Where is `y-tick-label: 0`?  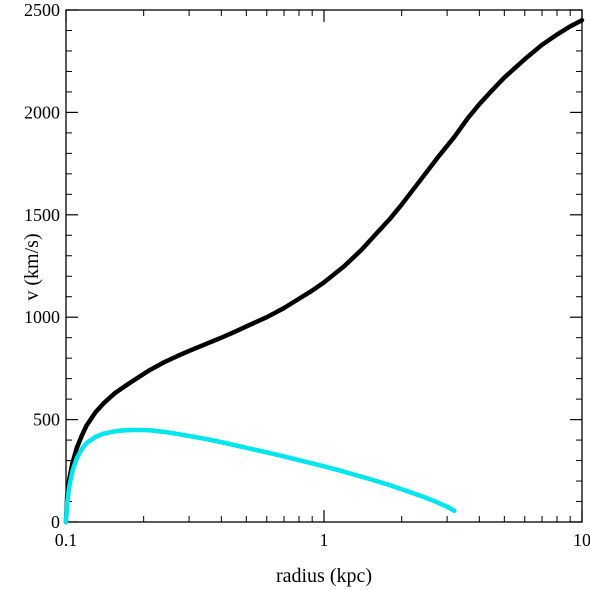
y-tick-label: 0 is located at coordinates (55, 522).